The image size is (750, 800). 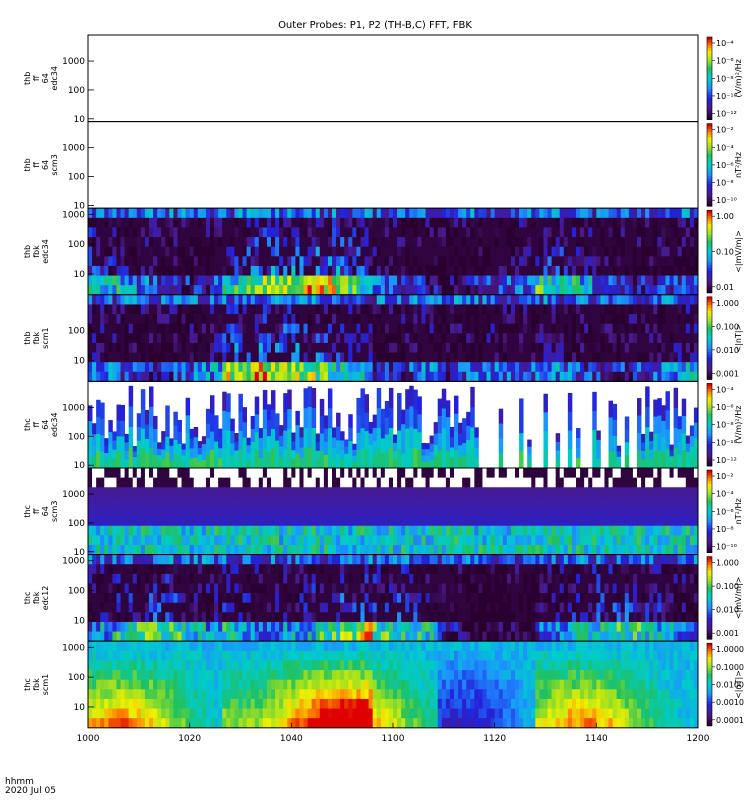 I want to click on date-label: 2020 Jul 05, so click(x=30, y=791).